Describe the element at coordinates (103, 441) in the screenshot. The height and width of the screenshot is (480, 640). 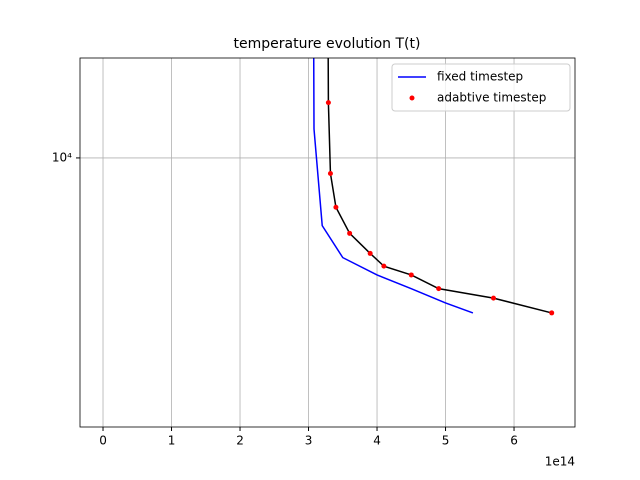
I see `x-tick-label: 0` at that location.